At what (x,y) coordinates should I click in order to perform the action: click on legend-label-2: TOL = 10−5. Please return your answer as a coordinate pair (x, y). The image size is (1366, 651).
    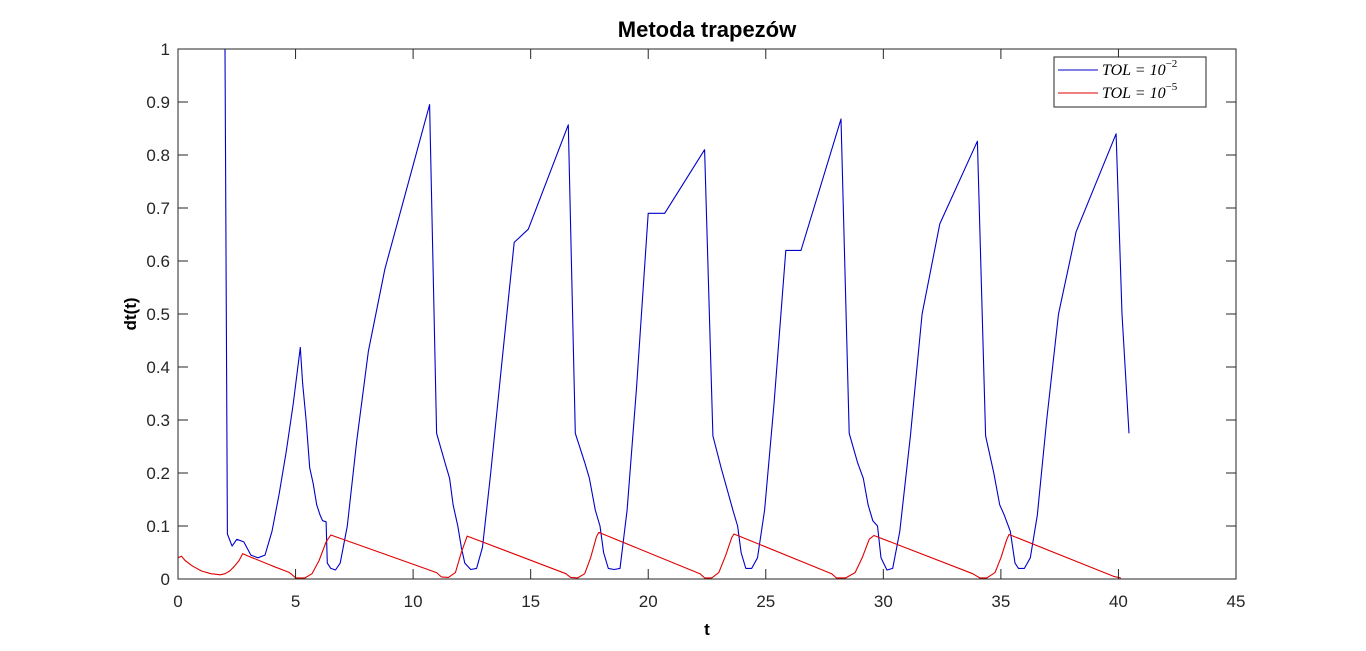
    Looking at the image, I should click on (1140, 91).